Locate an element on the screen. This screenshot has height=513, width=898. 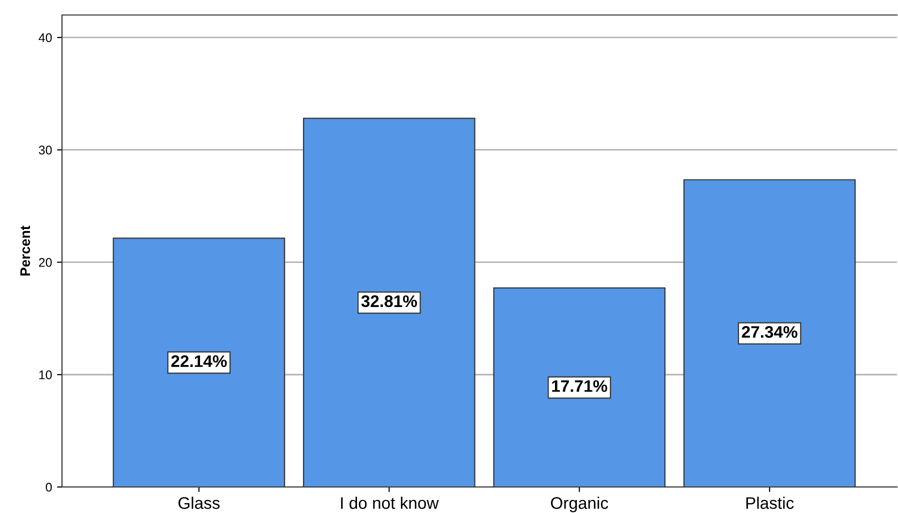
y-tick-label: 20 is located at coordinates (45, 262).